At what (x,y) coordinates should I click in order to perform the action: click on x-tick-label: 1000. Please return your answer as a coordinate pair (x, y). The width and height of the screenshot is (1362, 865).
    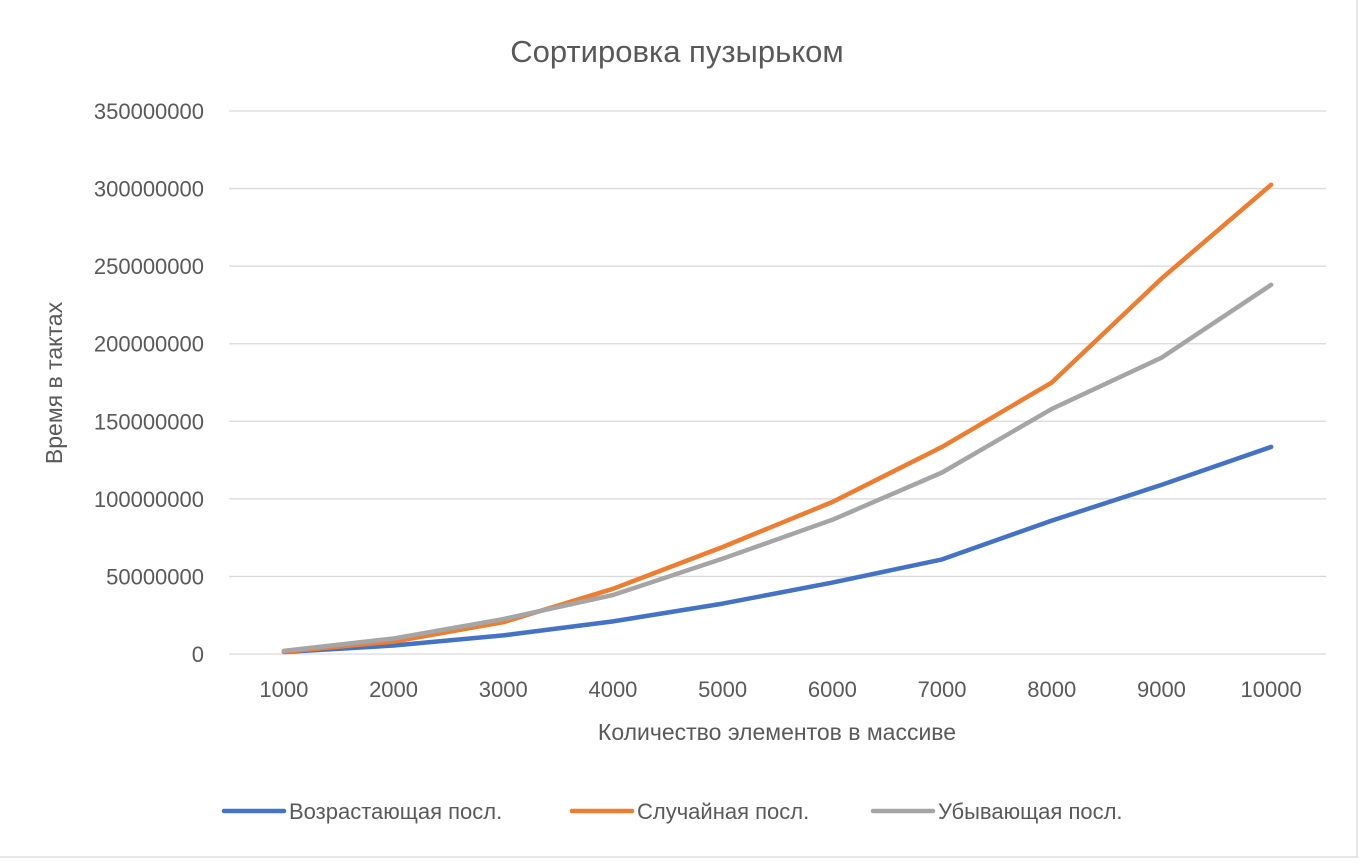
    Looking at the image, I should click on (283, 689).